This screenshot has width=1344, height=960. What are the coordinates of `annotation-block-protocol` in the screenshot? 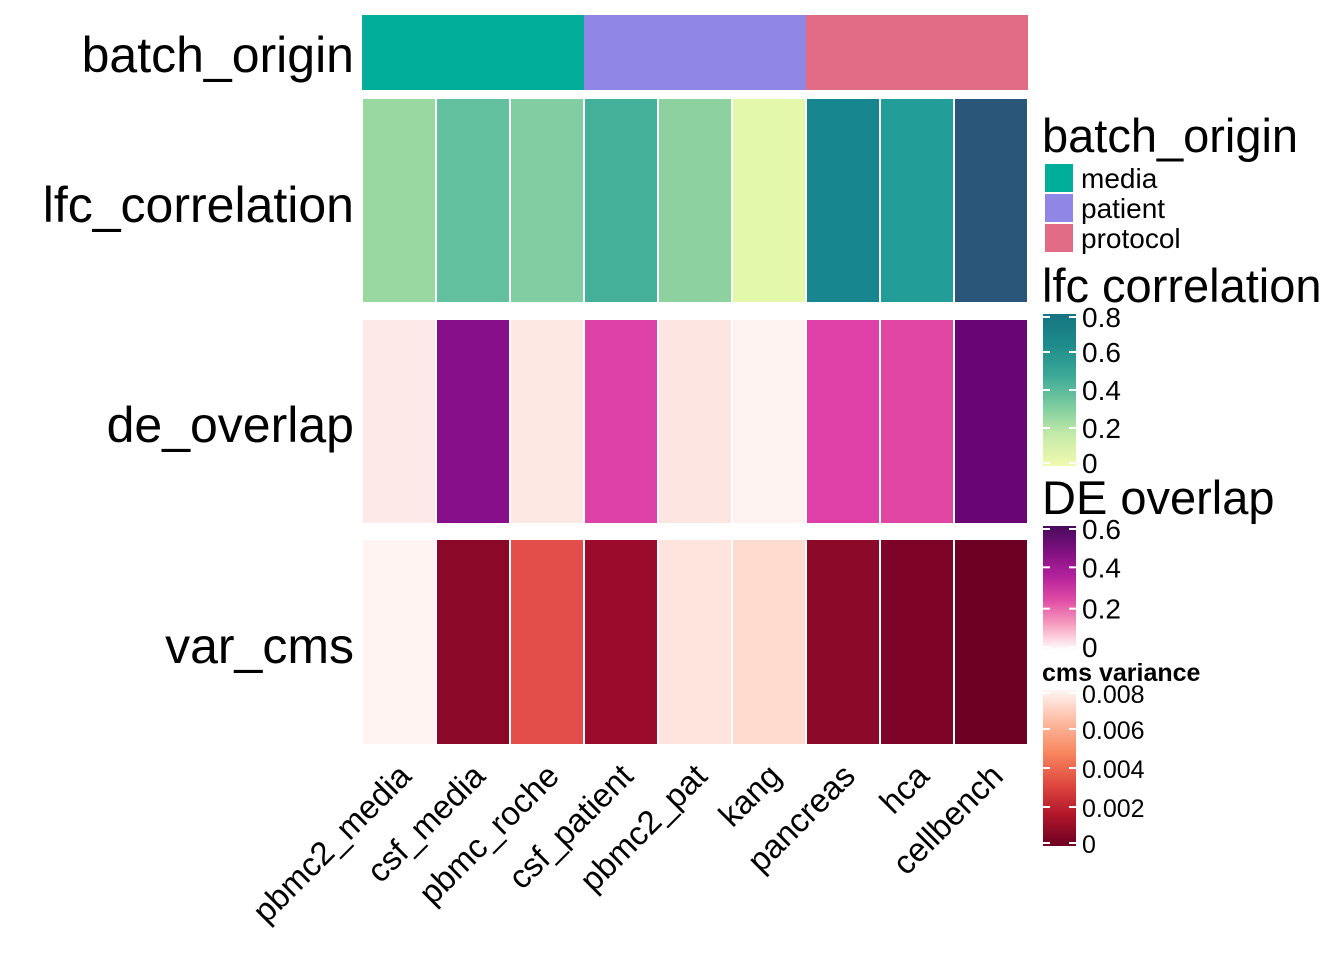 It's located at (917, 52).